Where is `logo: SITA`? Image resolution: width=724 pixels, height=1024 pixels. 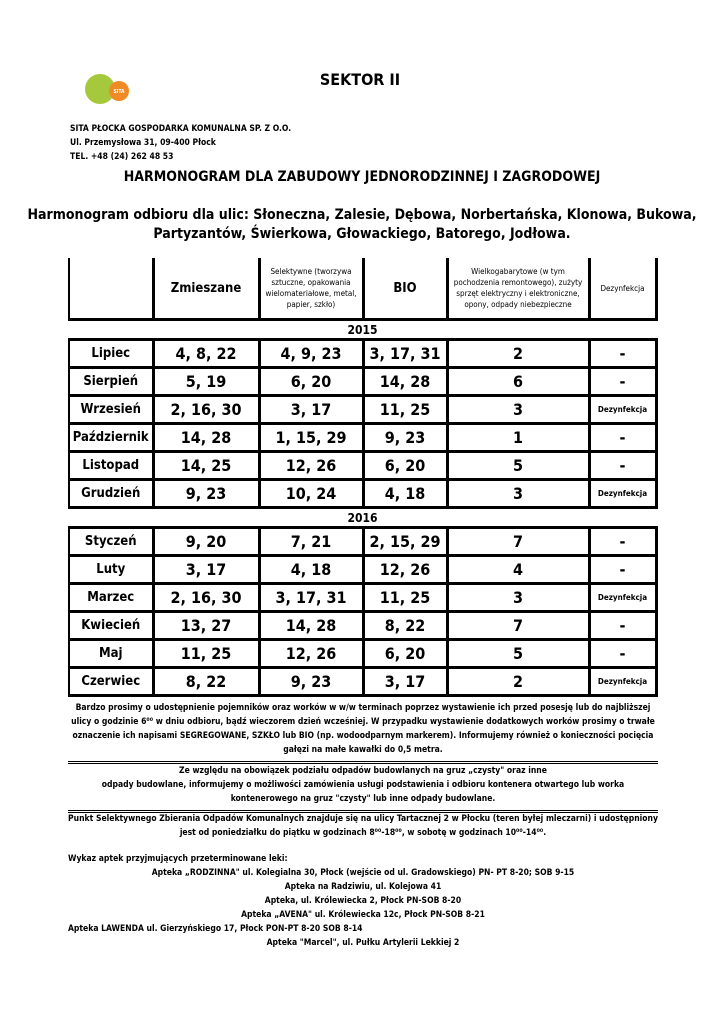 logo: SITA is located at coordinates (107, 89).